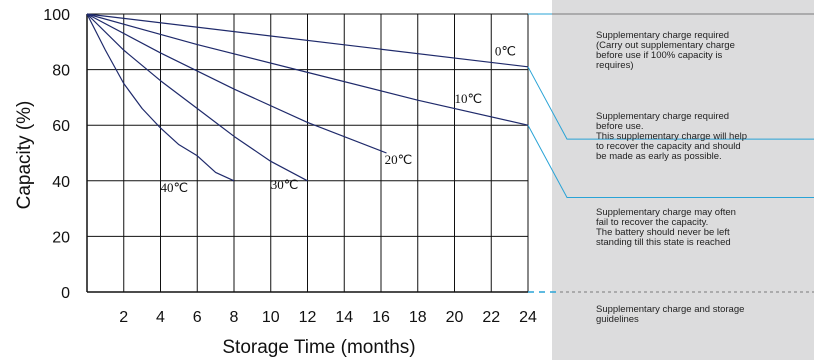  I want to click on x-tick-label: 16, so click(381, 317).